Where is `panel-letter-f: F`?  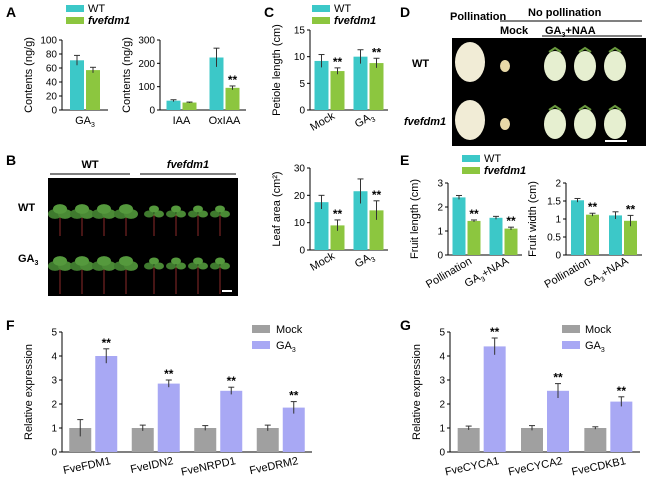
panel-letter-f: F is located at coordinates (10, 325).